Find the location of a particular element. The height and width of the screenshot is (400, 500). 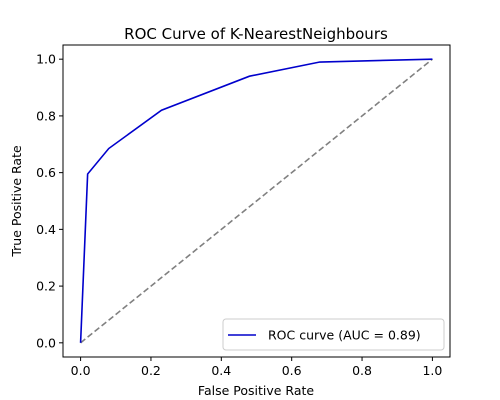

y-tick-label: 0.4 is located at coordinates (46, 229).